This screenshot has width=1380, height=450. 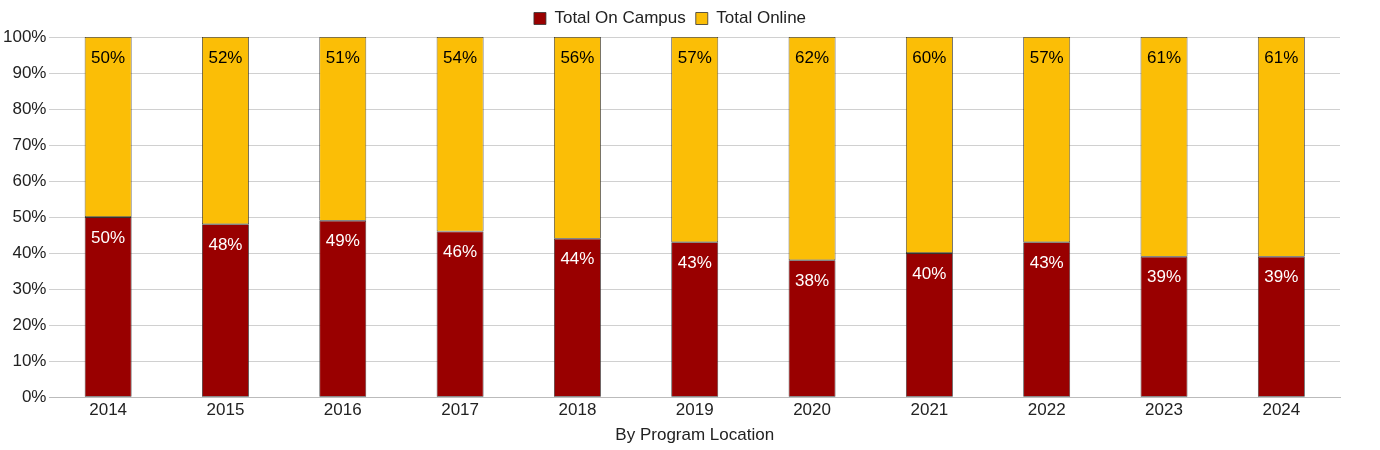 What do you see at coordinates (460, 410) in the screenshot?
I see `x-tick-label: 2017` at bounding box center [460, 410].